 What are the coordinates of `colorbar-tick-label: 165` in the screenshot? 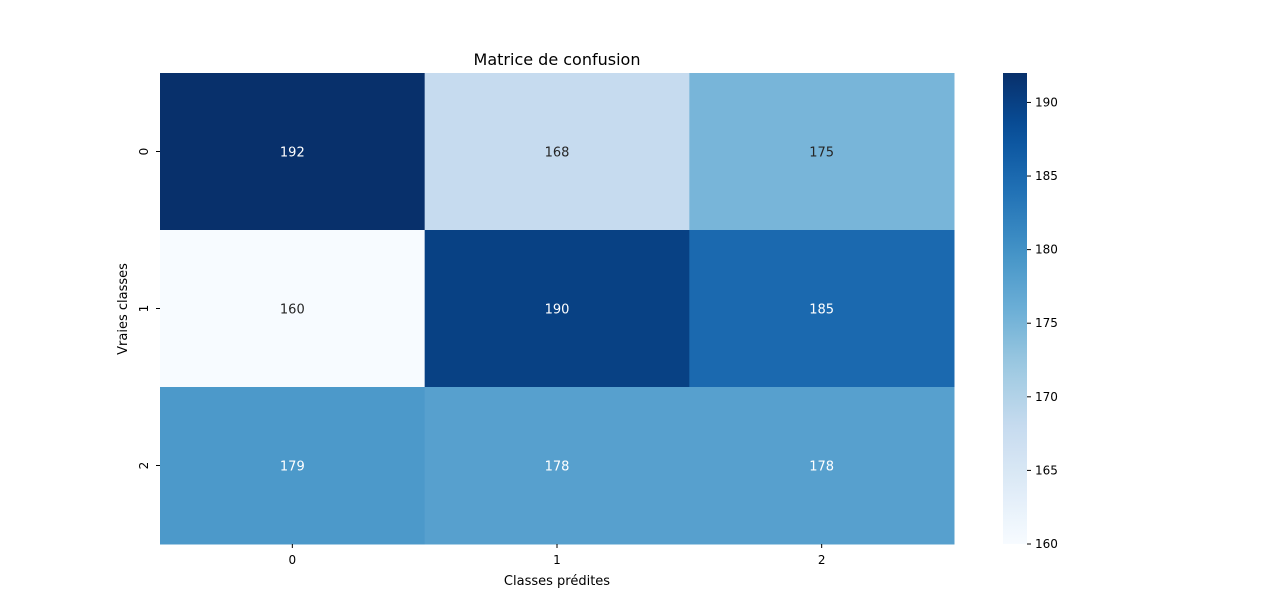 It's located at (1046, 470).